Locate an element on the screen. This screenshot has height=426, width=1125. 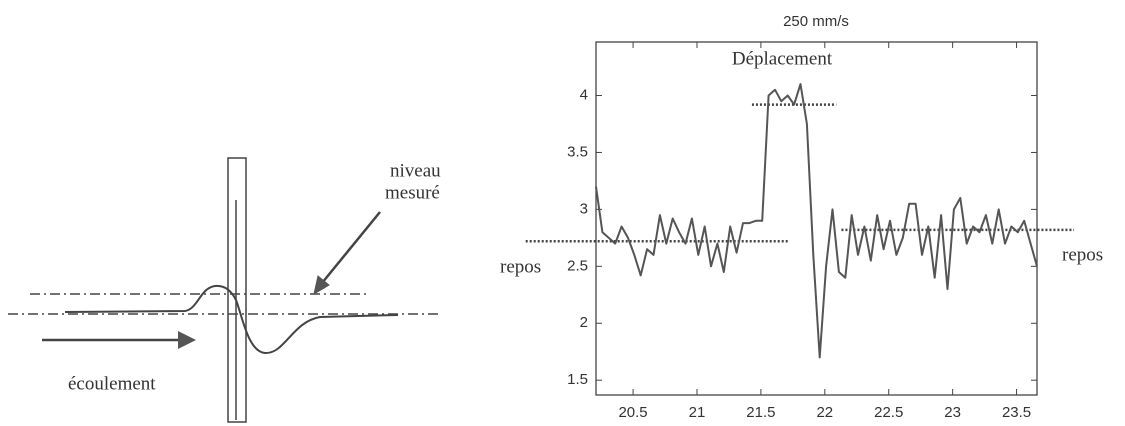
x-tick-label: 20.5 is located at coordinates (632, 412).